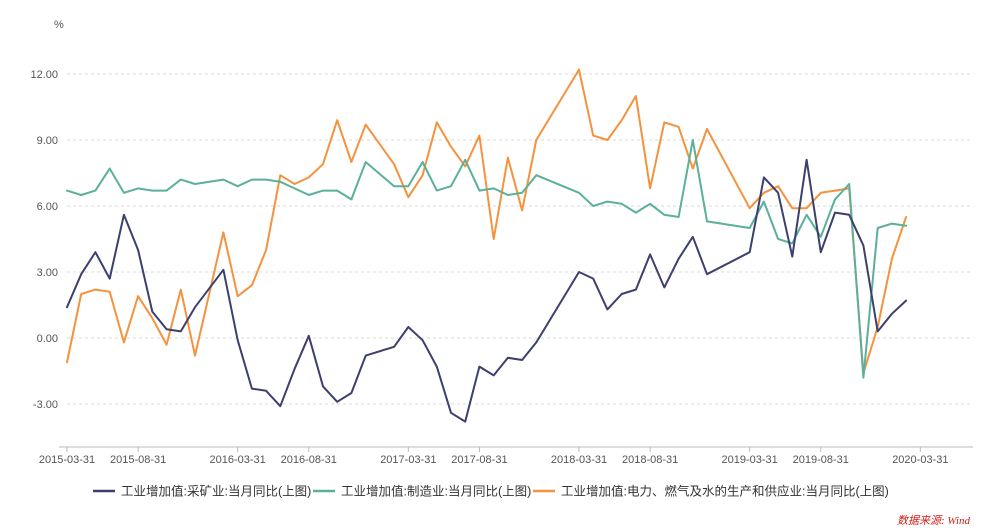  What do you see at coordinates (59, 25) in the screenshot?
I see `y-axis-unit: %` at bounding box center [59, 25].